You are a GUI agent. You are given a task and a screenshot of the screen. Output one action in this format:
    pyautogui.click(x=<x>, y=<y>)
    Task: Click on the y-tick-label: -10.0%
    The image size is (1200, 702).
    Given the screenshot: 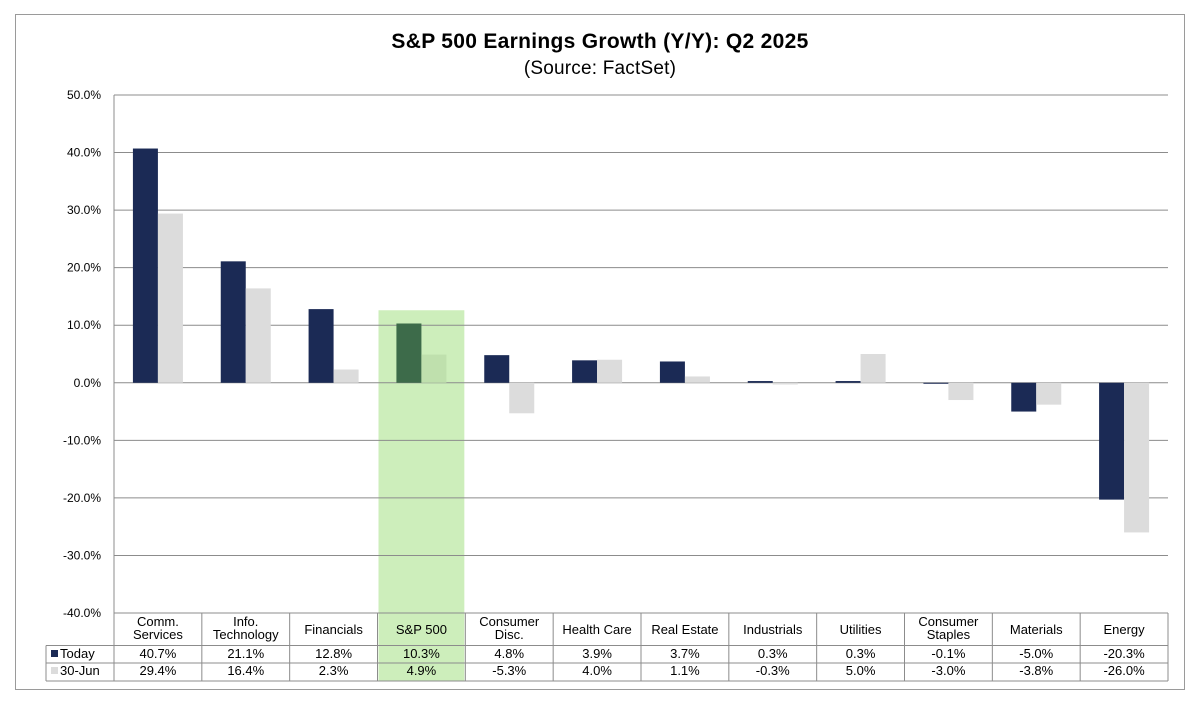 What is the action you would take?
    pyautogui.click(x=82, y=440)
    